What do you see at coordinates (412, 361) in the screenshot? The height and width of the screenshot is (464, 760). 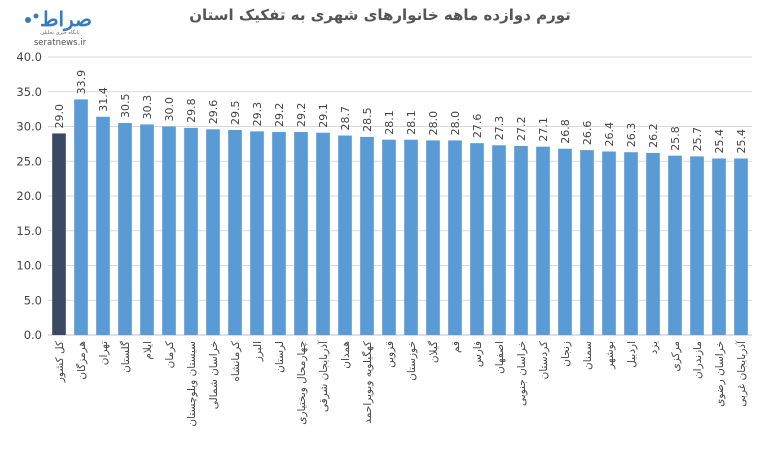 I see `category-label: خوزستان` at bounding box center [412, 361].